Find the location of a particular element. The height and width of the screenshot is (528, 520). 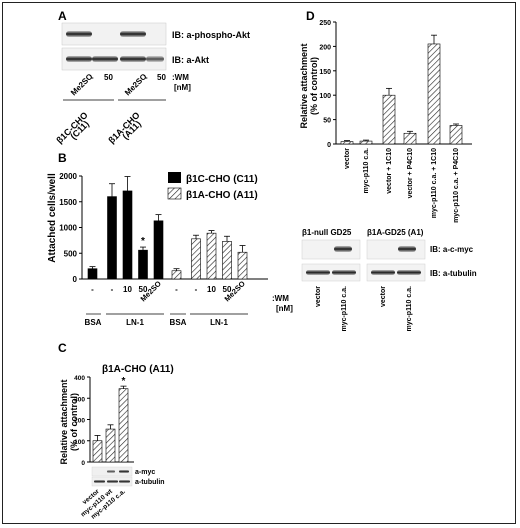

panel-b-ylabel: Attached cells/well is located at coordinates (52, 218).